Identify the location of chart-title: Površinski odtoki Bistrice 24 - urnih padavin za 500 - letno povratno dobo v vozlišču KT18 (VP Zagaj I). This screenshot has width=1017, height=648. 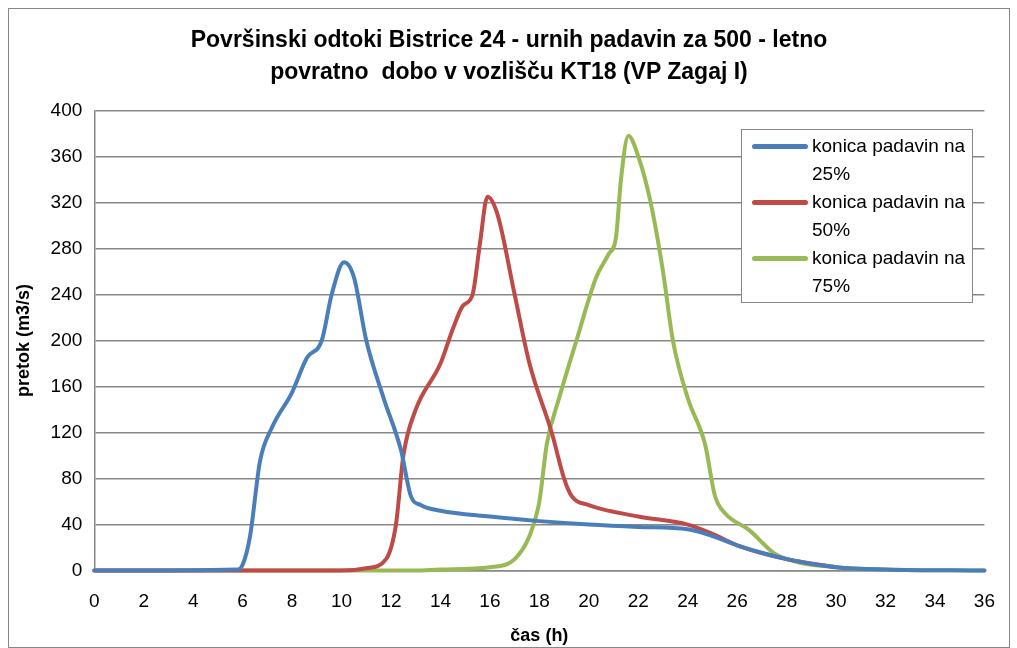
(509, 55).